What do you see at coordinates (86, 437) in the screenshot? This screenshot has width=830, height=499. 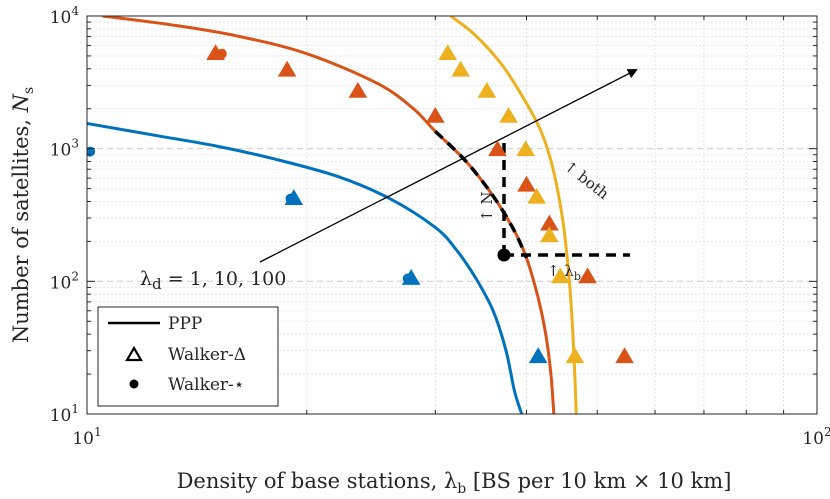 I see `x-tick-label: 10¹` at bounding box center [86, 437].